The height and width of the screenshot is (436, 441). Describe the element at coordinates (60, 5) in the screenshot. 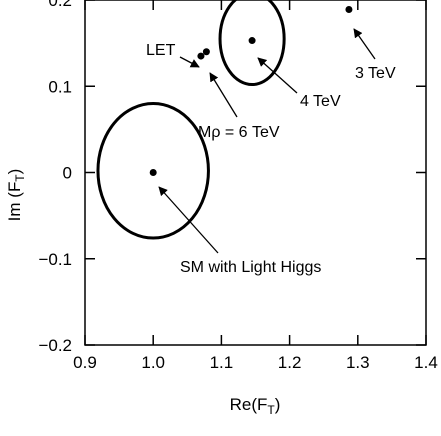

I see `y-tick-label: 0.2` at that location.